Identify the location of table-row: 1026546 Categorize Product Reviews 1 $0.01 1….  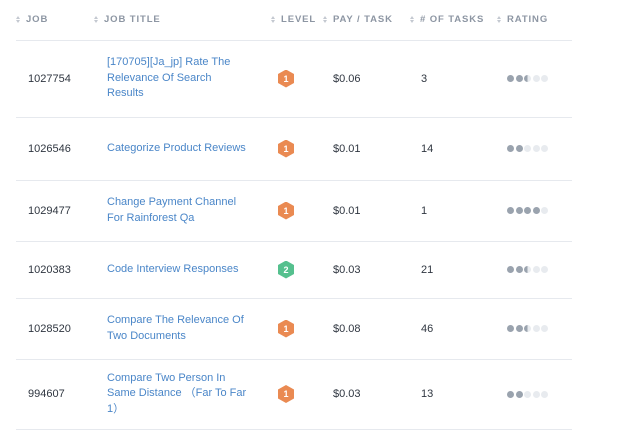
(294, 149).